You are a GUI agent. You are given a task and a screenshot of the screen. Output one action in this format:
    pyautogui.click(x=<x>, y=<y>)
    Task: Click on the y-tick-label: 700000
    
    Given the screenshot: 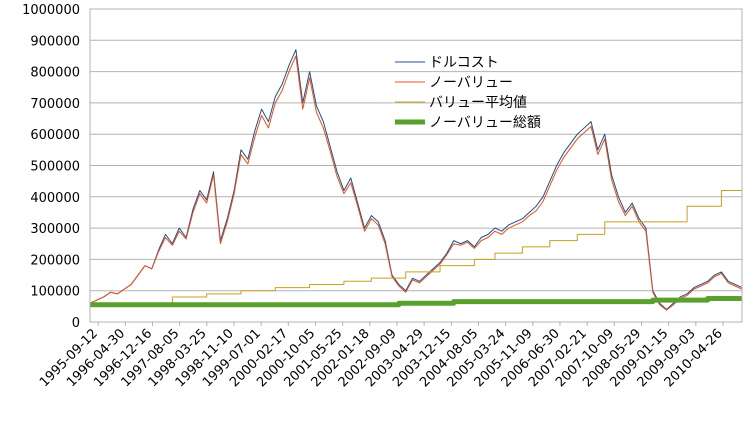 What is the action you would take?
    pyautogui.click(x=55, y=104)
    